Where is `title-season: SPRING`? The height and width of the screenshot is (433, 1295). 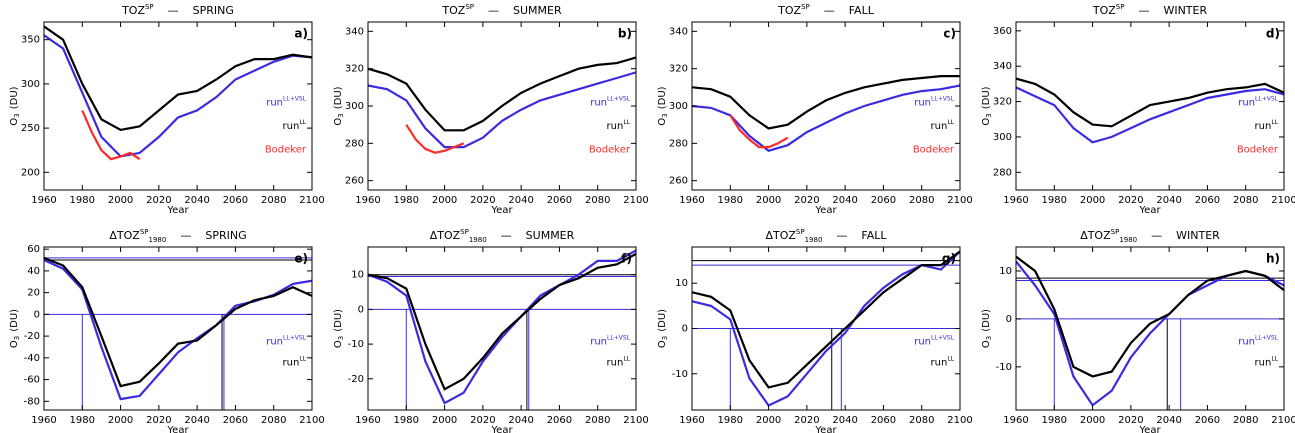 title-season: SPRING is located at coordinates (225, 235).